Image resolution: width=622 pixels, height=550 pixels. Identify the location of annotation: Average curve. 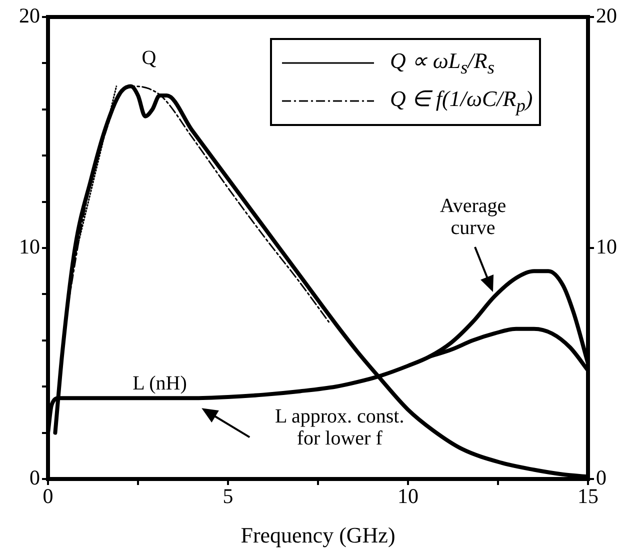
(473, 217).